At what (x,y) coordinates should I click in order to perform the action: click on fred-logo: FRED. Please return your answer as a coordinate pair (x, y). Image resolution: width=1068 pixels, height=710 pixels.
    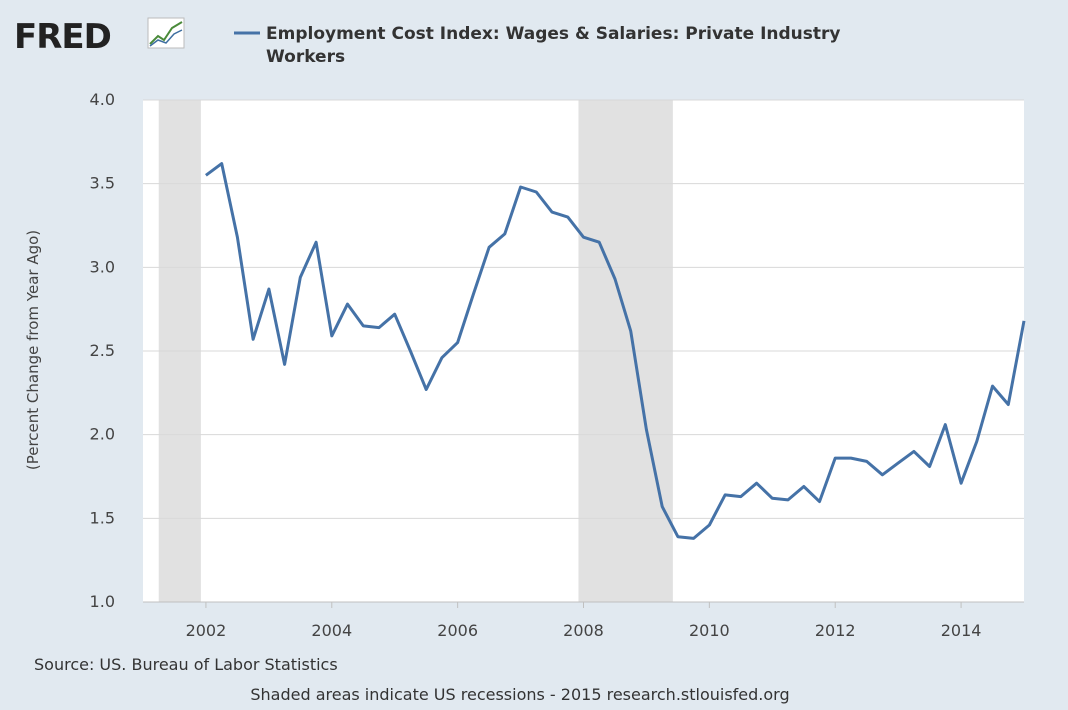
    Looking at the image, I should click on (99, 37).